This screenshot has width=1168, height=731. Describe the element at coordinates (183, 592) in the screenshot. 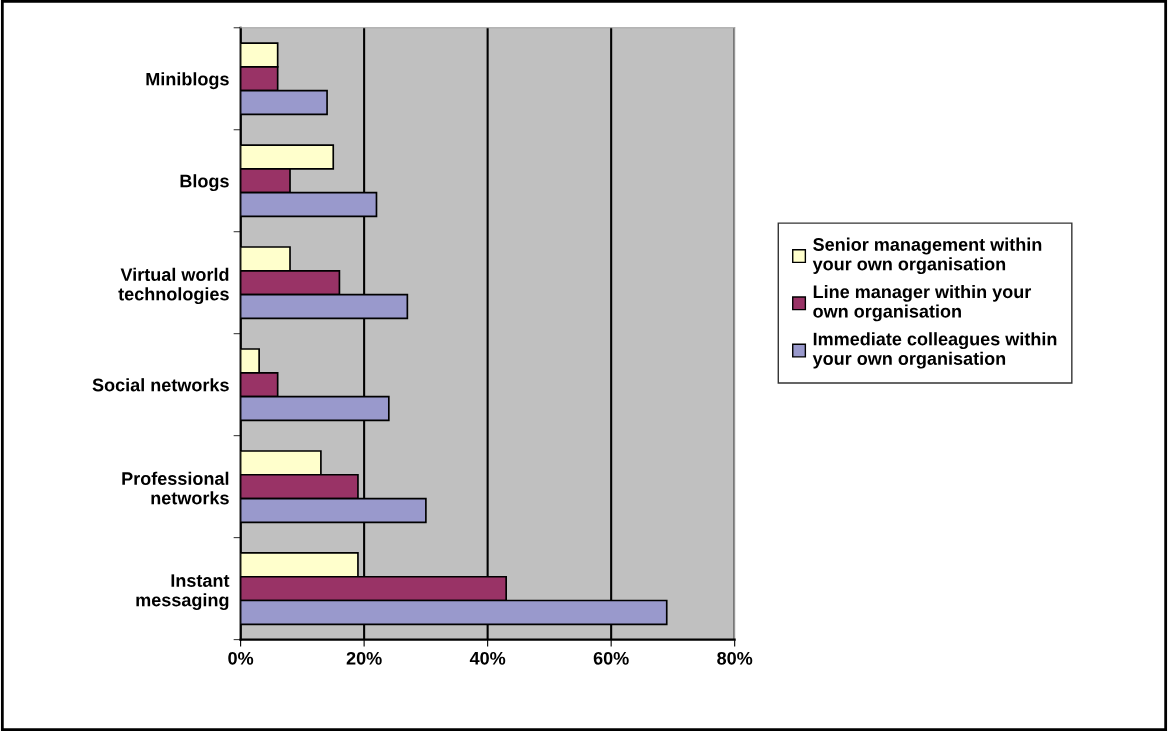

I see `y-tick-label: Instant messaging` at that location.